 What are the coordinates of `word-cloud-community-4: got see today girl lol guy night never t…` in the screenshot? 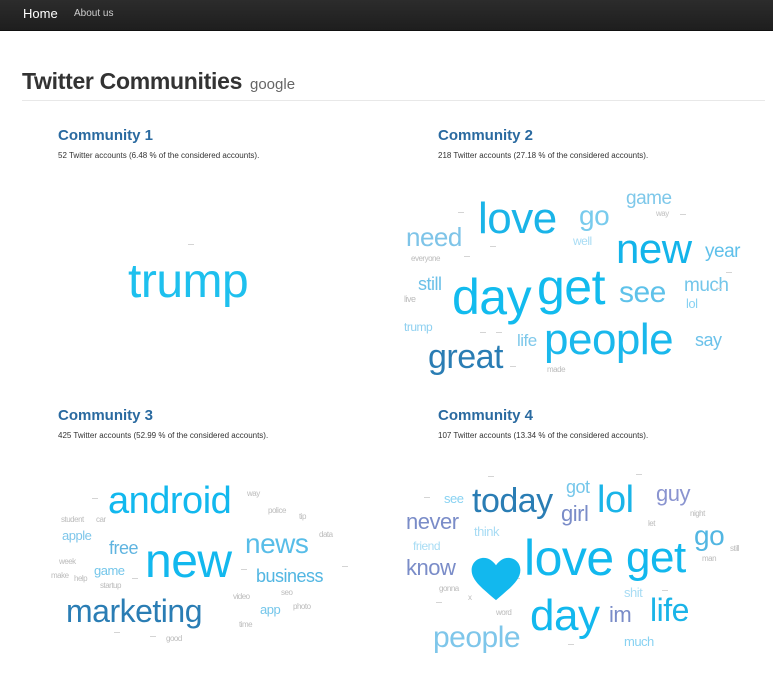 It's located at (585, 567).